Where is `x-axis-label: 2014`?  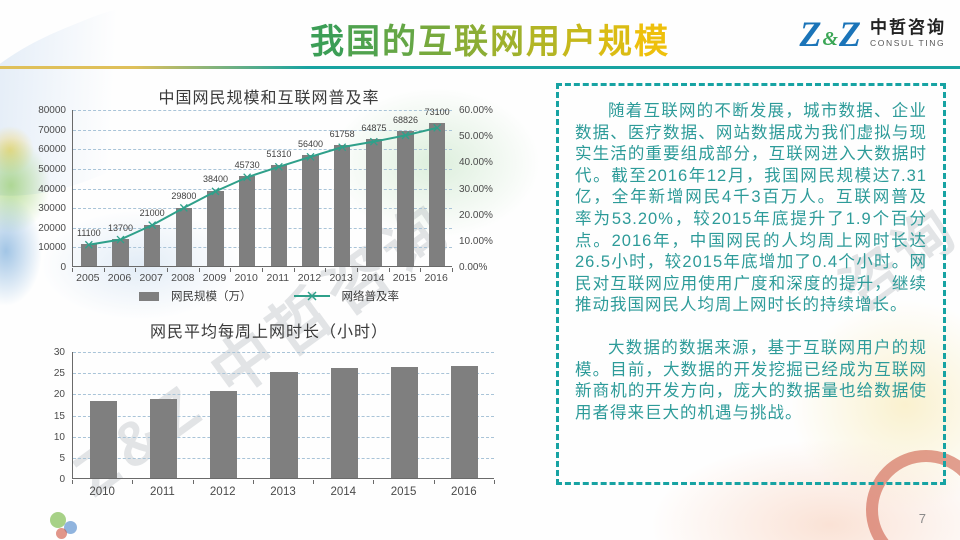
x-axis-label: 2014 is located at coordinates (373, 278).